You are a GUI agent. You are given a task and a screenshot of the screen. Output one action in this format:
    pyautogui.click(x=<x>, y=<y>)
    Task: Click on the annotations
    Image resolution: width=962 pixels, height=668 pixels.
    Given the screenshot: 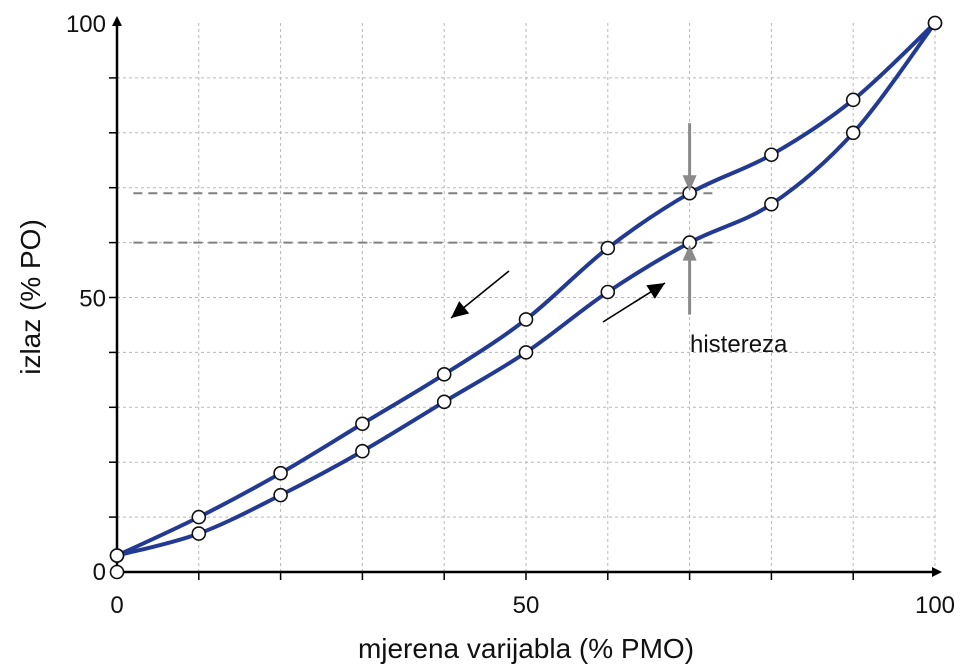 What is the action you would take?
    pyautogui.click(x=573, y=223)
    